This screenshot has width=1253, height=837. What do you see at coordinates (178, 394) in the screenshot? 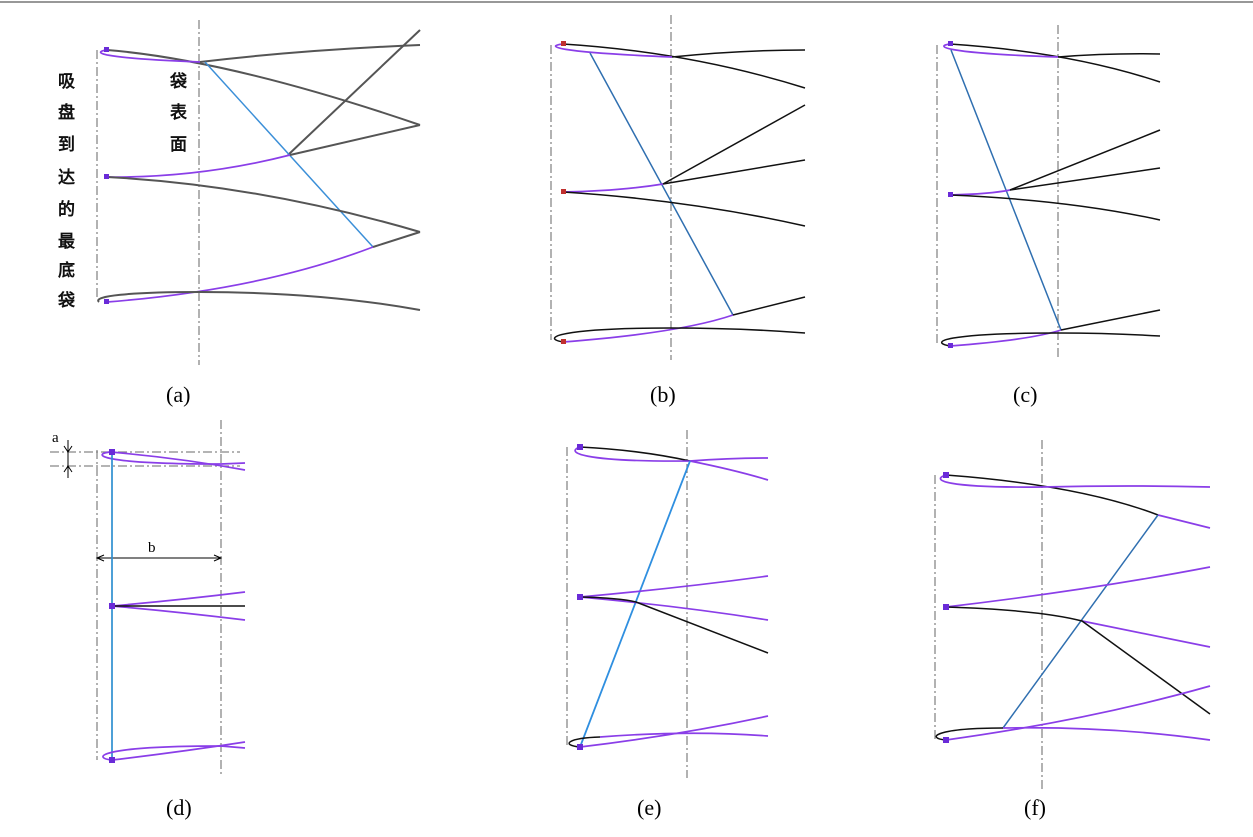
I see `caption-a: (a)` at bounding box center [178, 394].